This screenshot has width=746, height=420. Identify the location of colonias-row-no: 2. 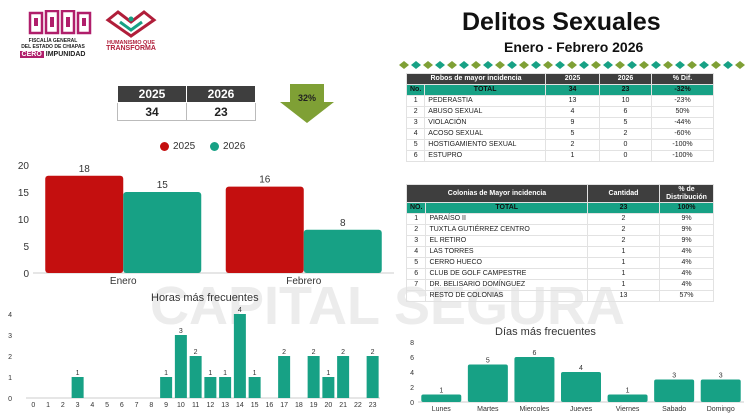
(416, 230).